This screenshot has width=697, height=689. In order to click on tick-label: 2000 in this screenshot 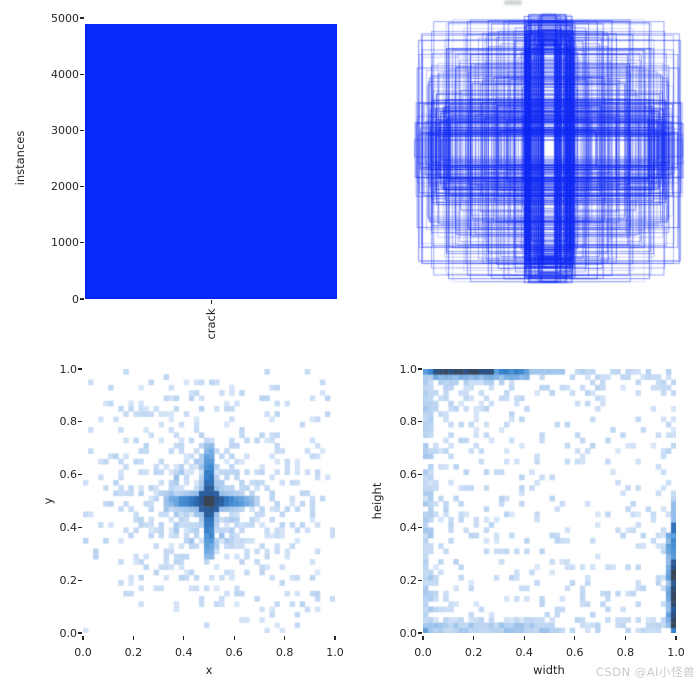, I will do `click(65, 187)`.